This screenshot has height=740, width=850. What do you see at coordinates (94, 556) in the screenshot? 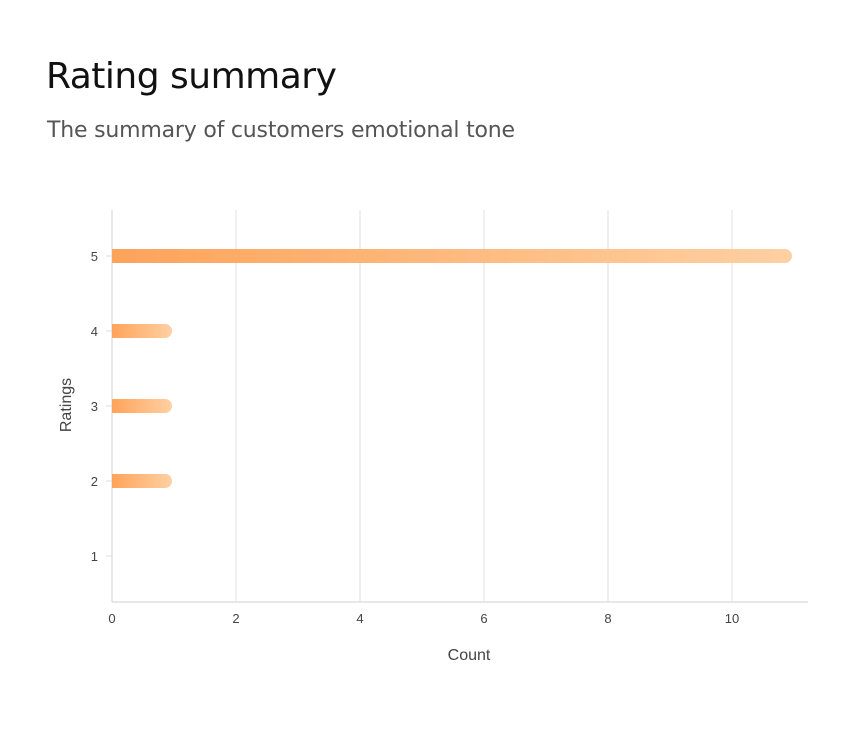
I see `y-tick-label-1: 1` at bounding box center [94, 556].